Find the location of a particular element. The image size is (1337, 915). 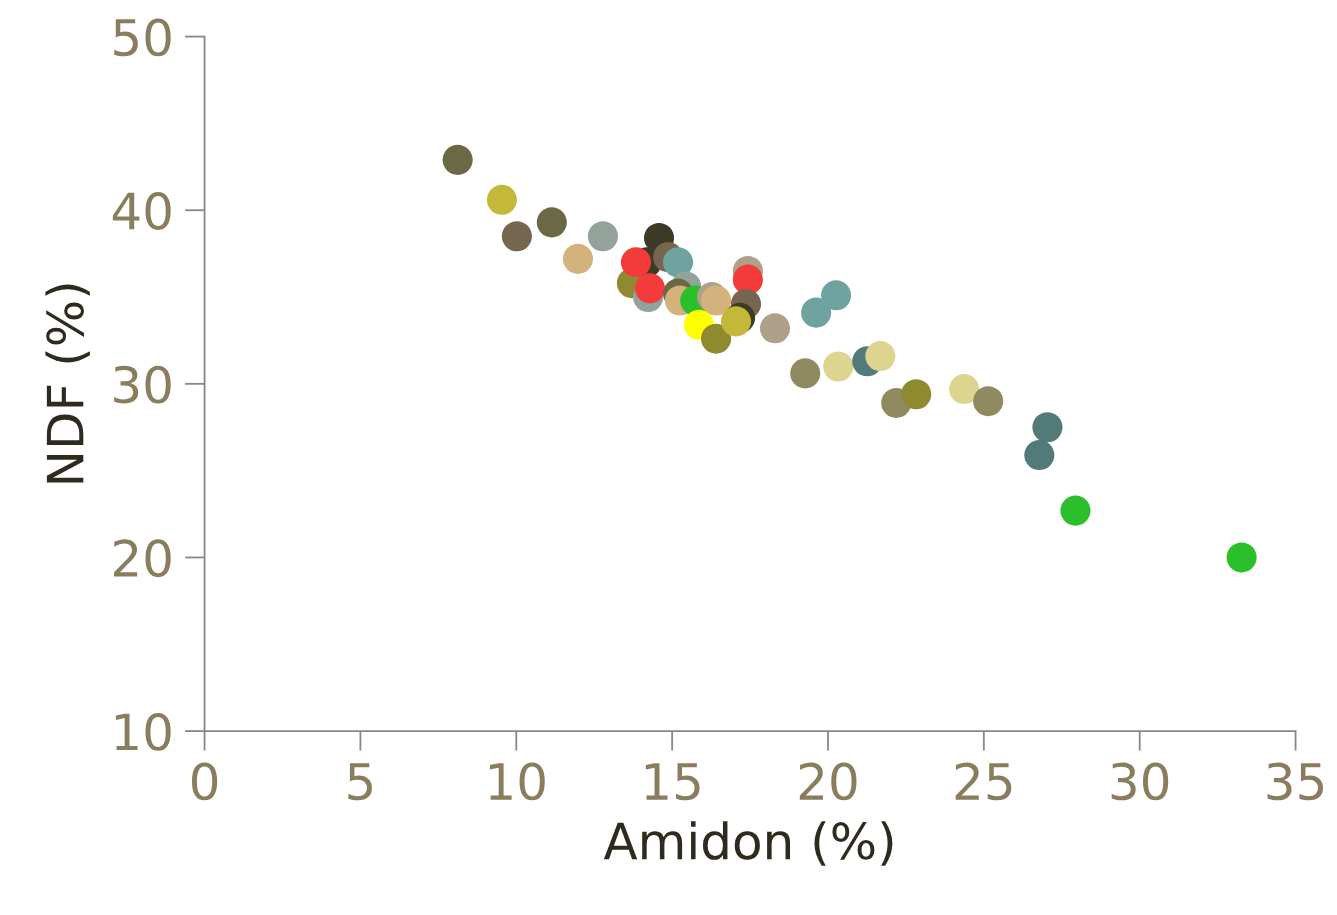

x-tick-label: 35 is located at coordinates (1295, 781).